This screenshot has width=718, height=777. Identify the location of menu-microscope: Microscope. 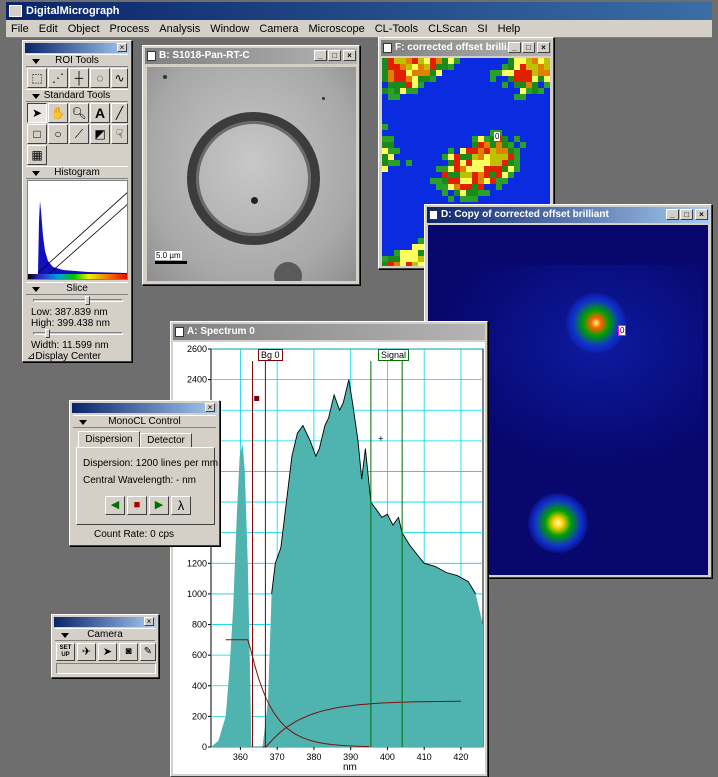
(336, 28).